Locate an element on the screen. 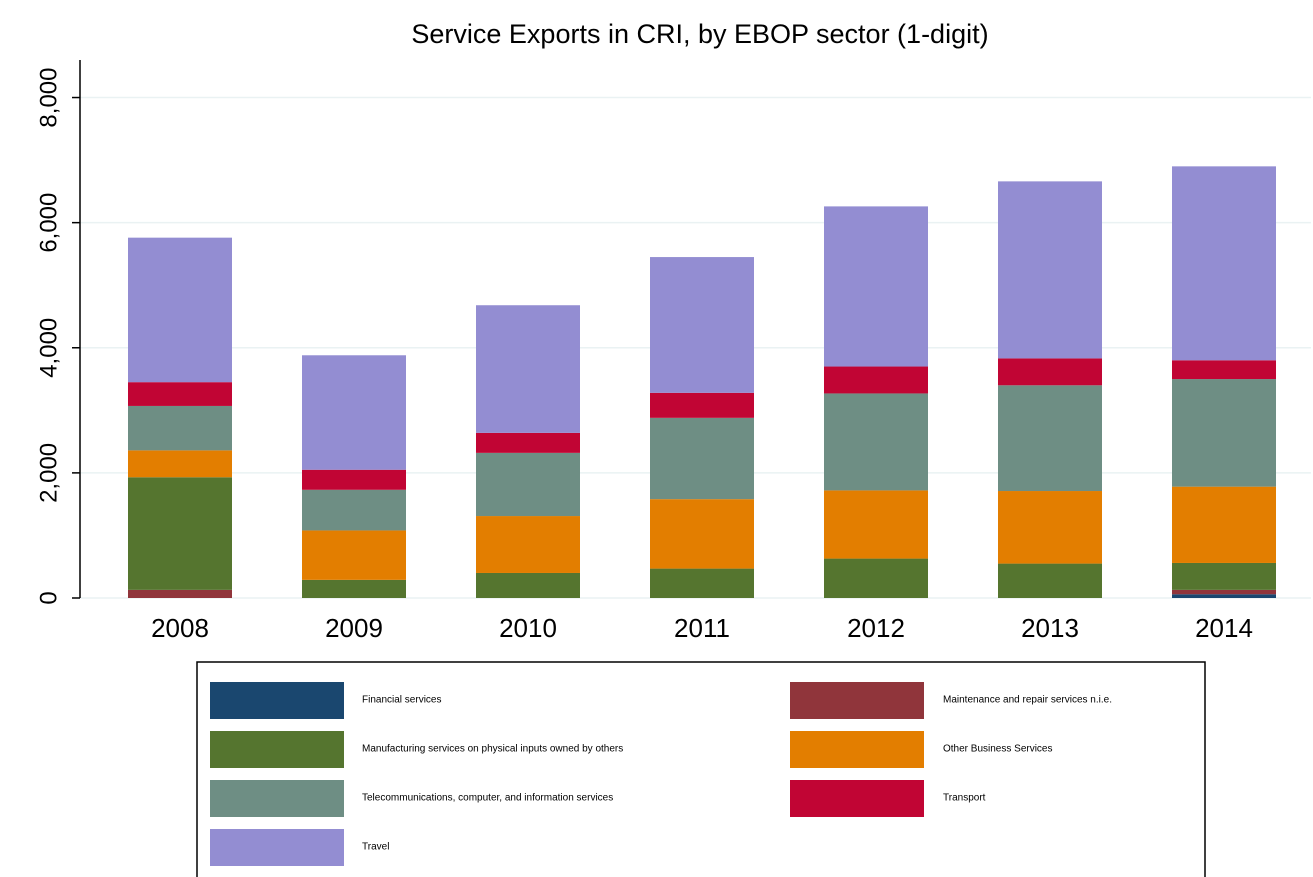  legend-label: Financial services is located at coordinates (401, 700).